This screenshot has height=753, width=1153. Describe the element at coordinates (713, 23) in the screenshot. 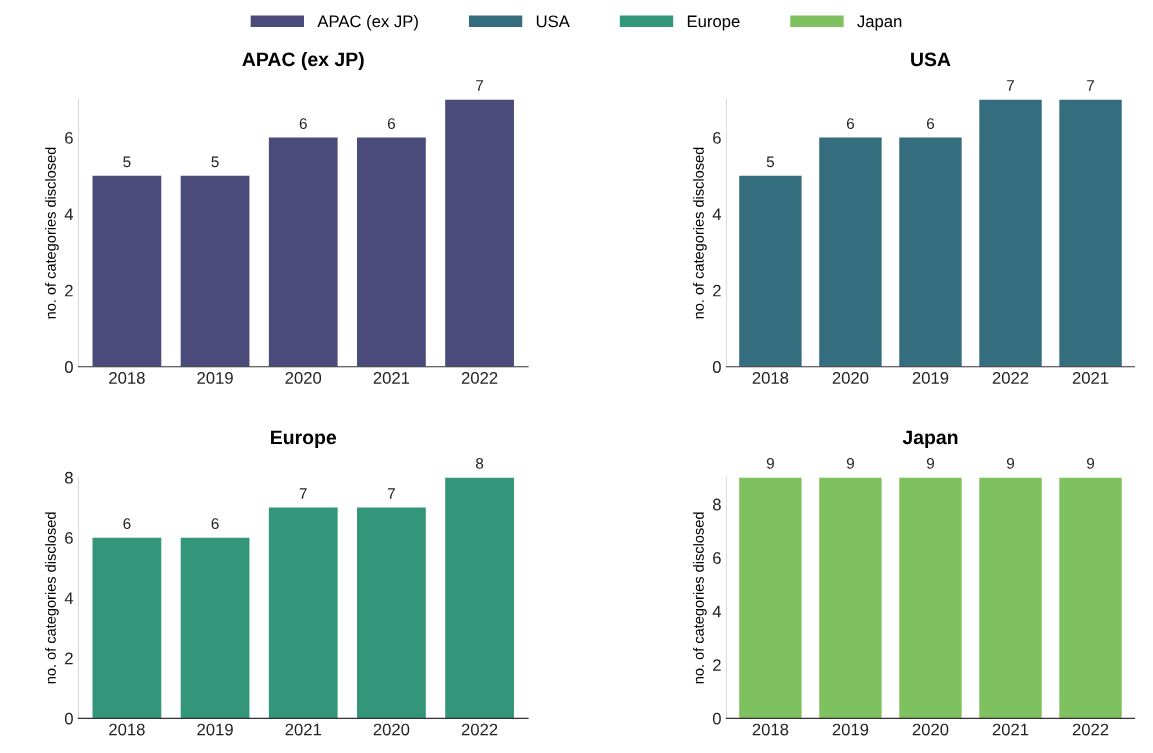

I see `legend-label: Europe` at that location.